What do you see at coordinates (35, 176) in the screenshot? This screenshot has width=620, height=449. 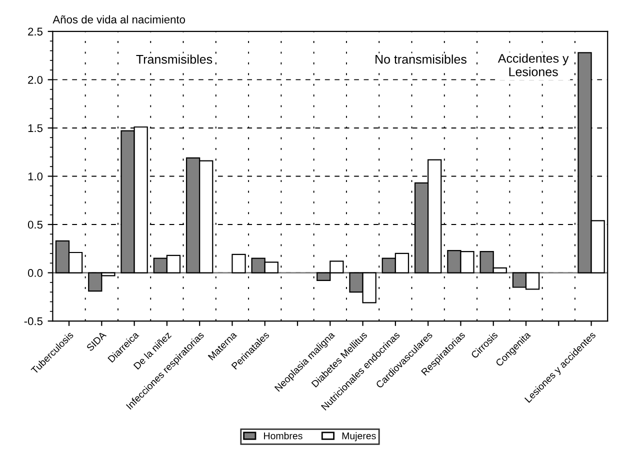 I see `y-tick-label: 1.0` at bounding box center [35, 176].